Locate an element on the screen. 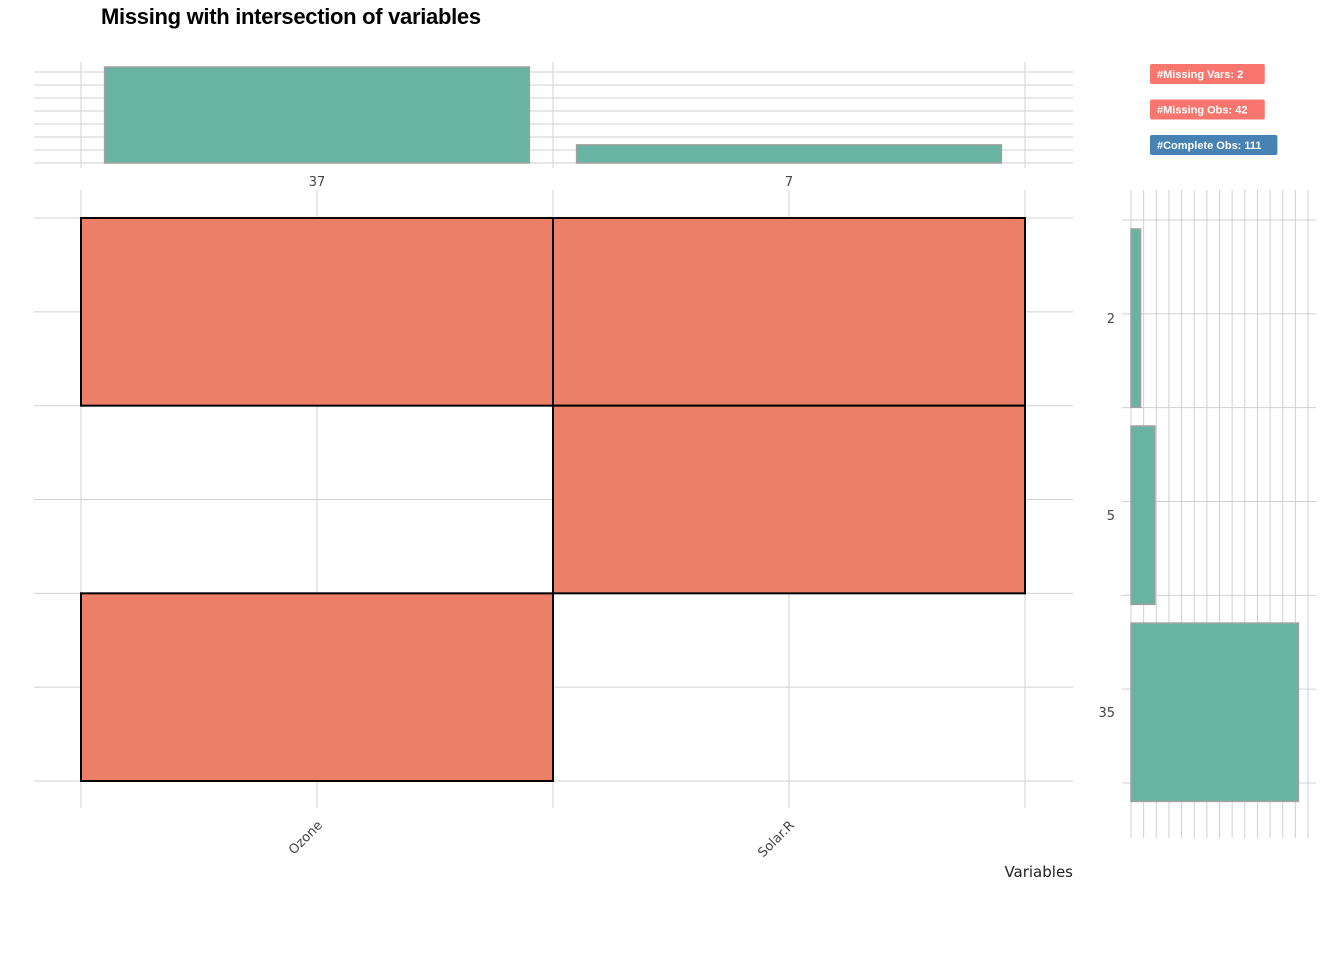 The image size is (1344, 960). chart-title: Missing with intersection of variables is located at coordinates (291, 16).